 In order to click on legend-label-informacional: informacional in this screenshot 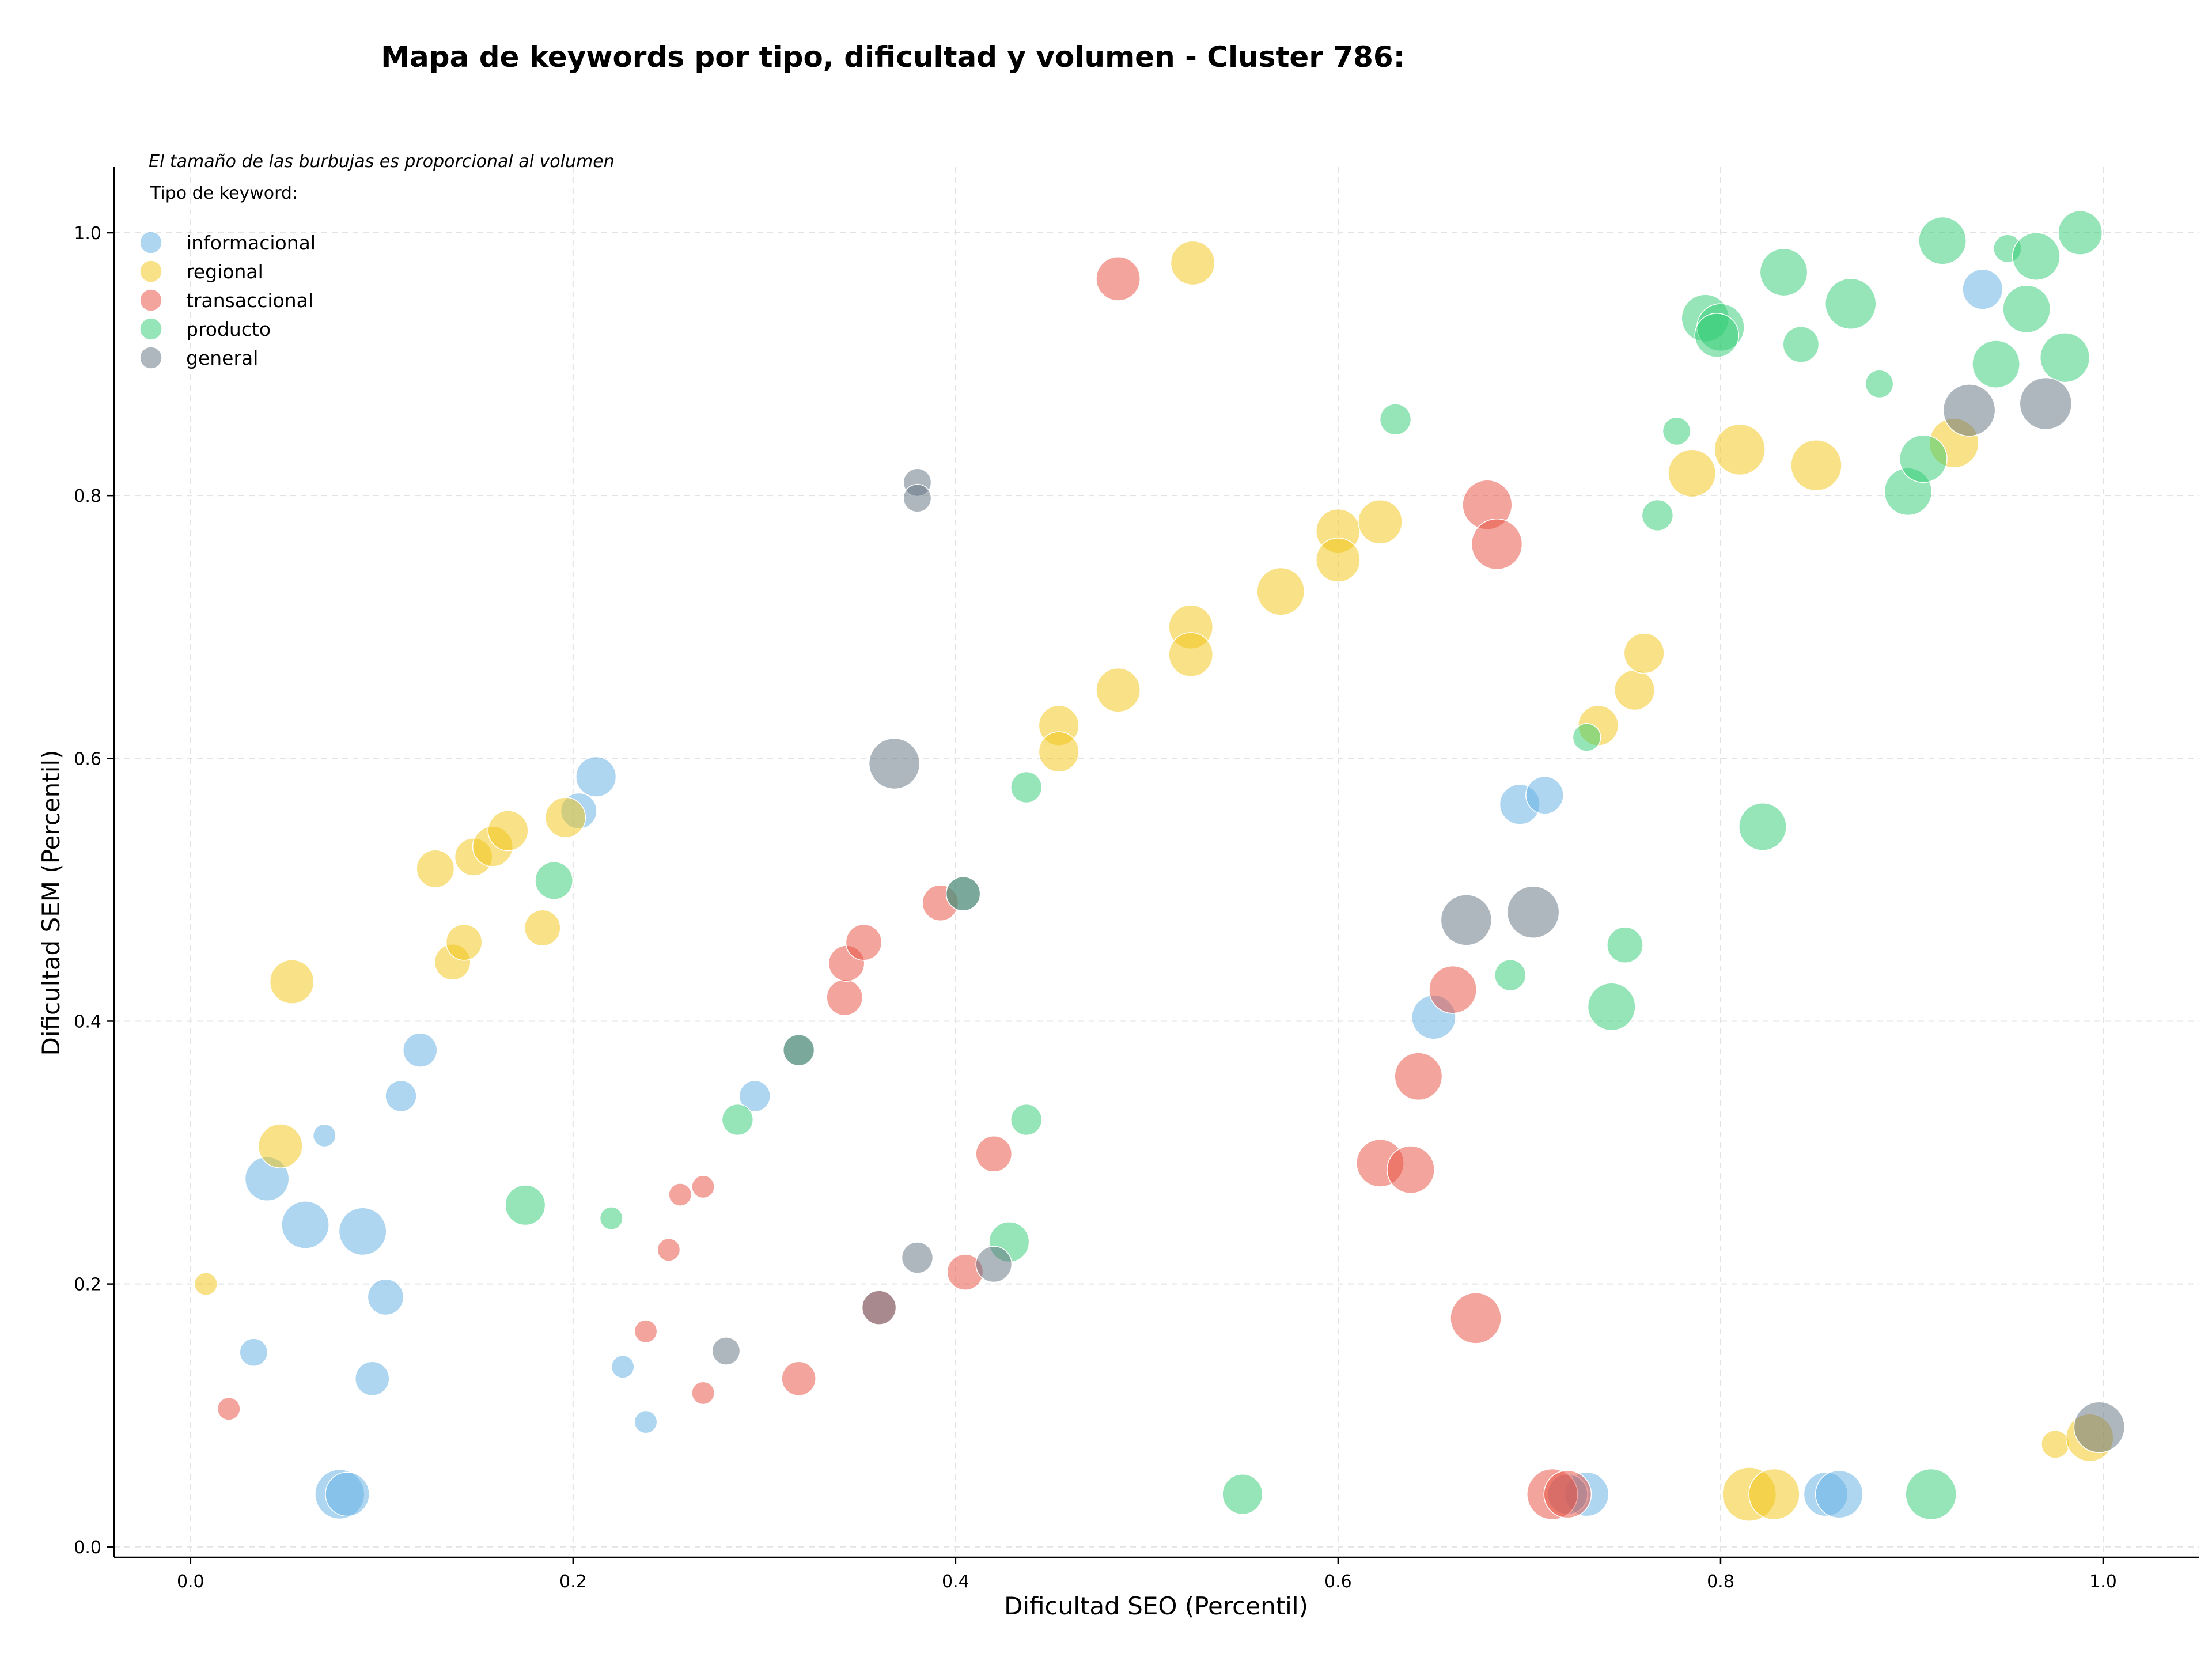, I will do `click(251, 243)`.